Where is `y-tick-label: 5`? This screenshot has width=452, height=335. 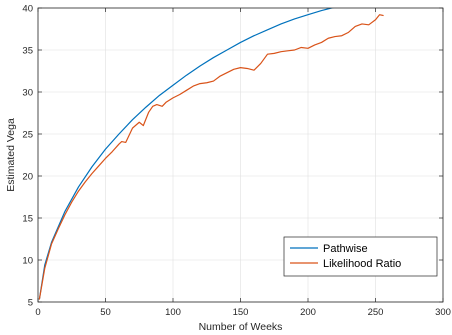
y-tick-label: 5 is located at coordinates (30, 303).